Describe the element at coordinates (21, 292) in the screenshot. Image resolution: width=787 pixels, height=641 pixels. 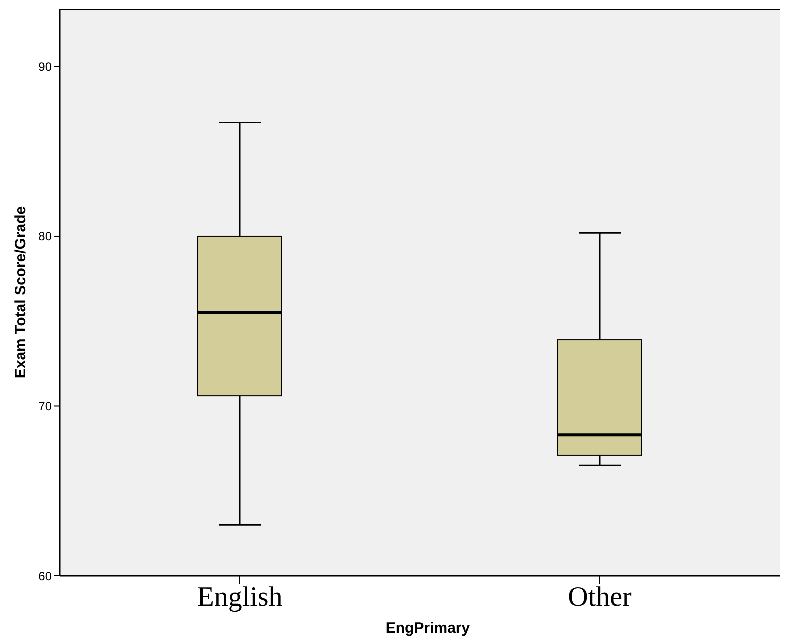
I see `y-axis-title: Exam Total Score/Grade` at that location.